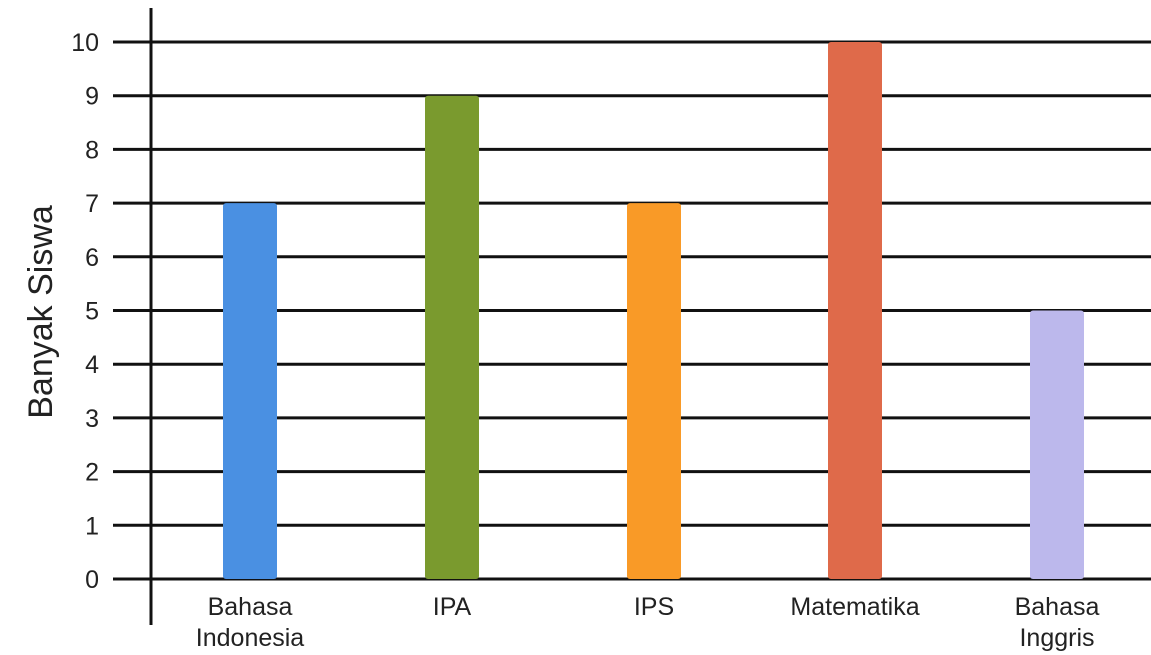 The width and height of the screenshot is (1151, 655). I want to click on x-tick-label: IPA, so click(452, 607).